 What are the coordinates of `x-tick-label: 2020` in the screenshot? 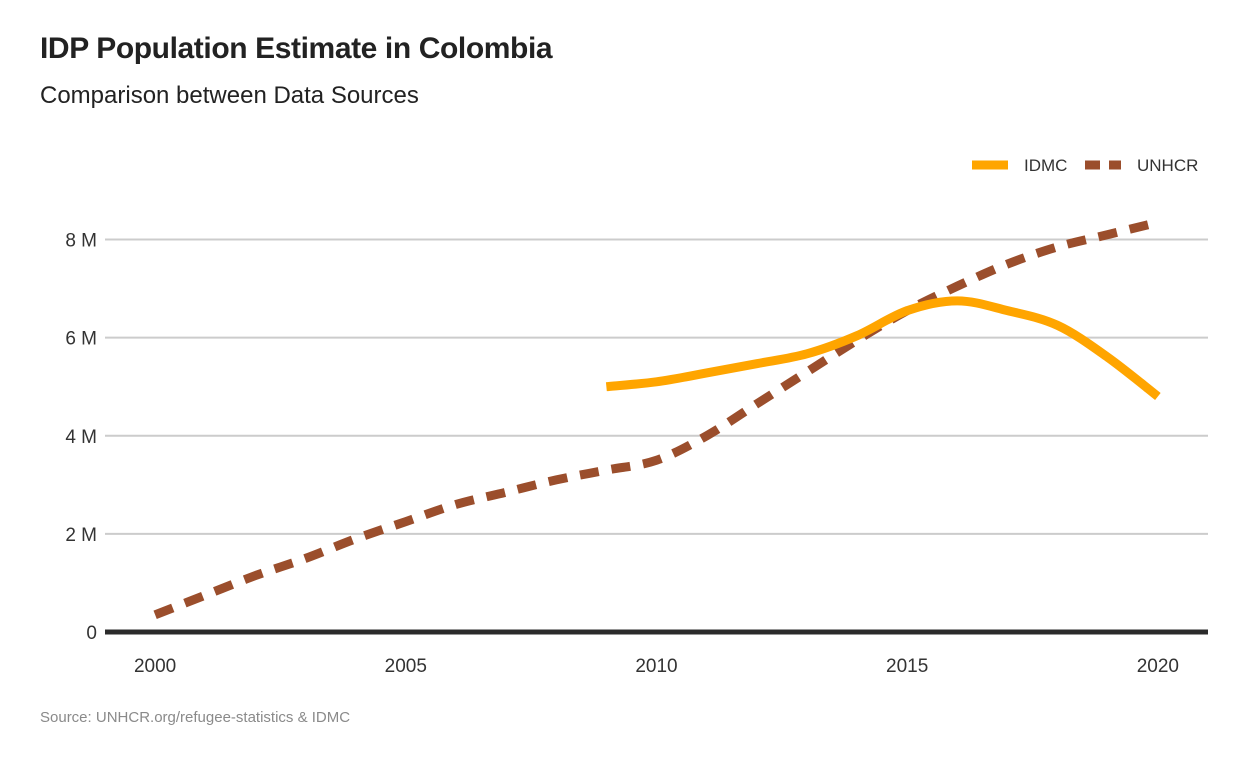 It's located at (1158, 666).